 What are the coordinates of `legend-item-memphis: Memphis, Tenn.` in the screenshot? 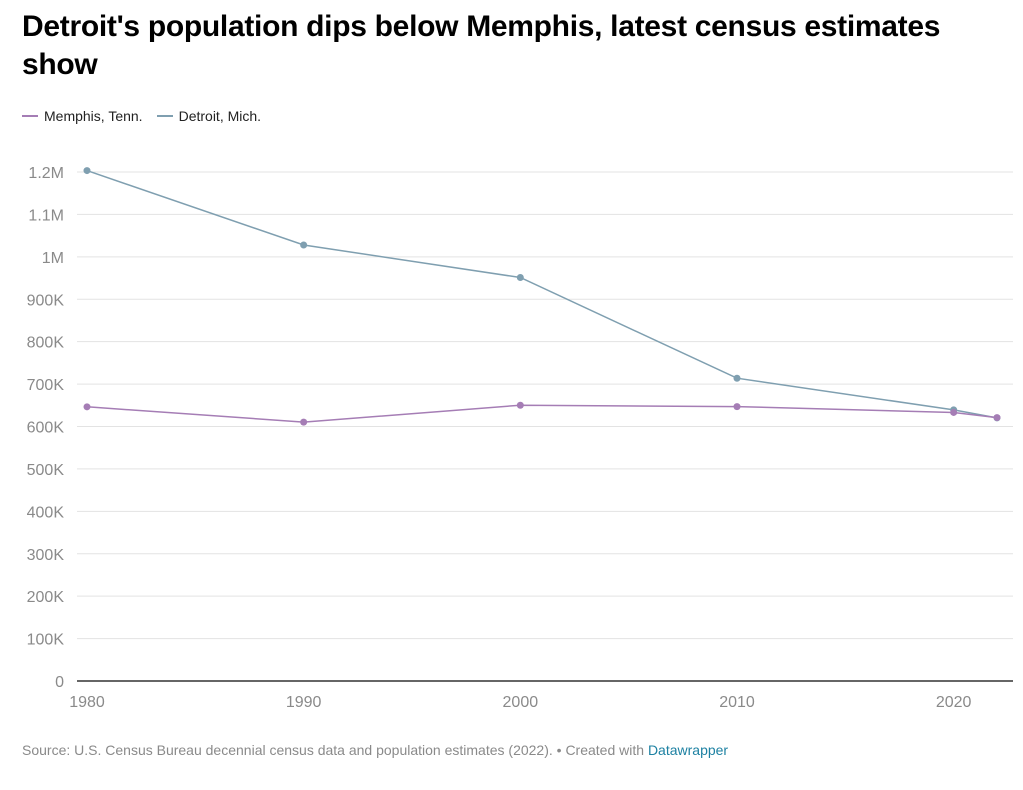 It's located at (82, 116).